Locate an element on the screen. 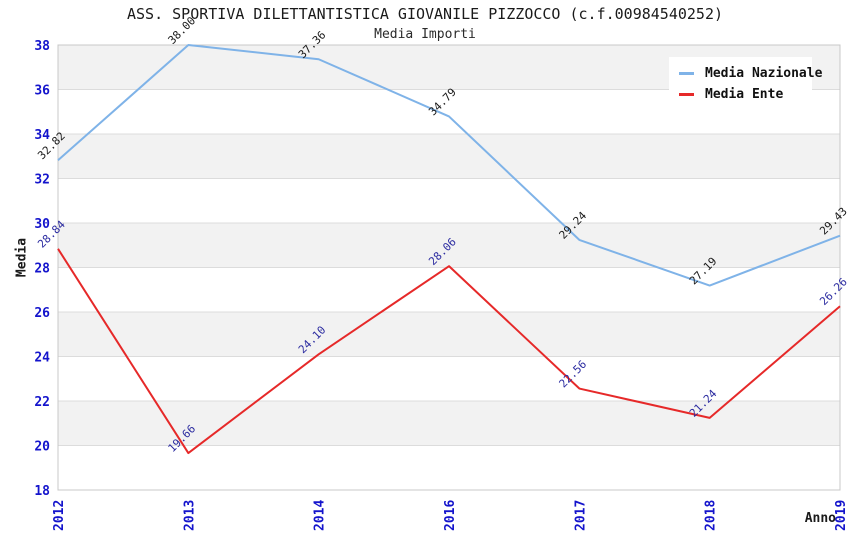 The width and height of the screenshot is (850, 550). media-ente-line-swatch is located at coordinates (686, 94).